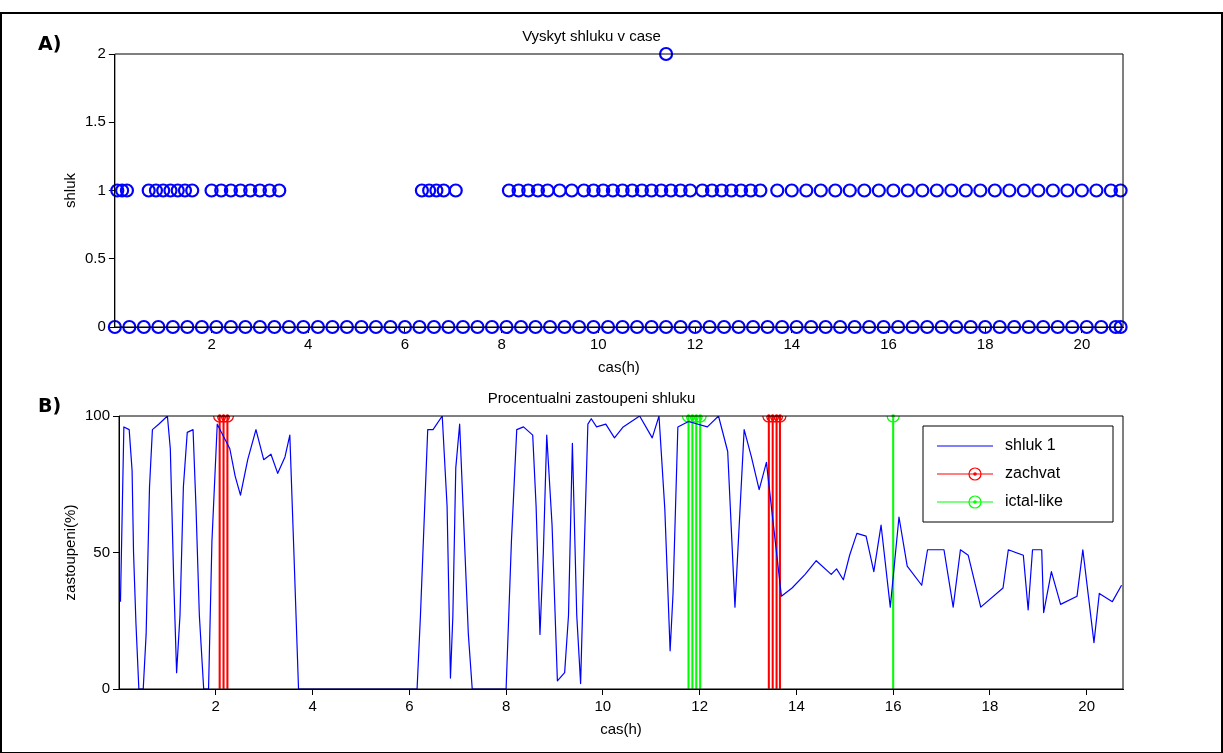 Image resolution: width=1223 pixels, height=753 pixels. What do you see at coordinates (1034, 501) in the screenshot?
I see `legend-label: ictal-like` at bounding box center [1034, 501].